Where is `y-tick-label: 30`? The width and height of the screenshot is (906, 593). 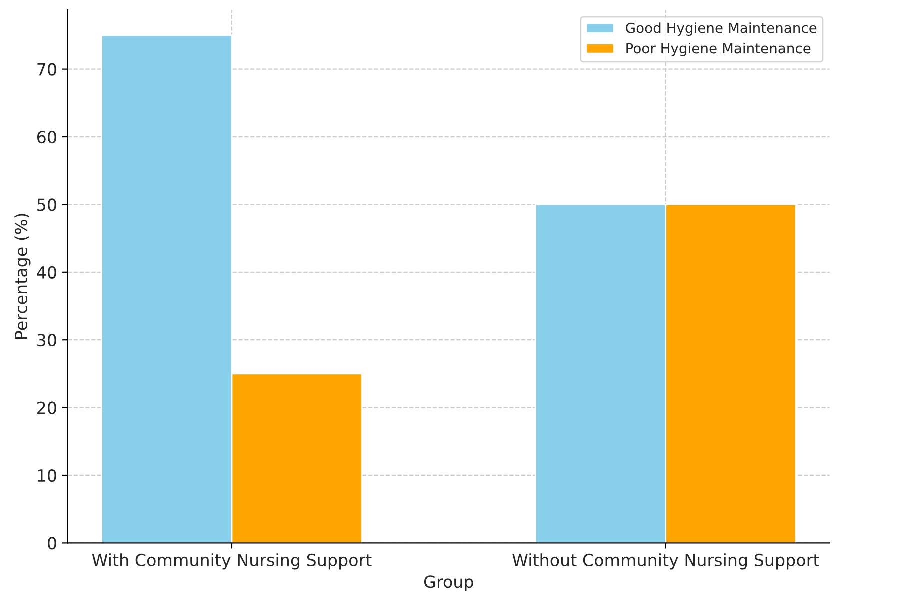
y-tick-label: 30 is located at coordinates (47, 340).